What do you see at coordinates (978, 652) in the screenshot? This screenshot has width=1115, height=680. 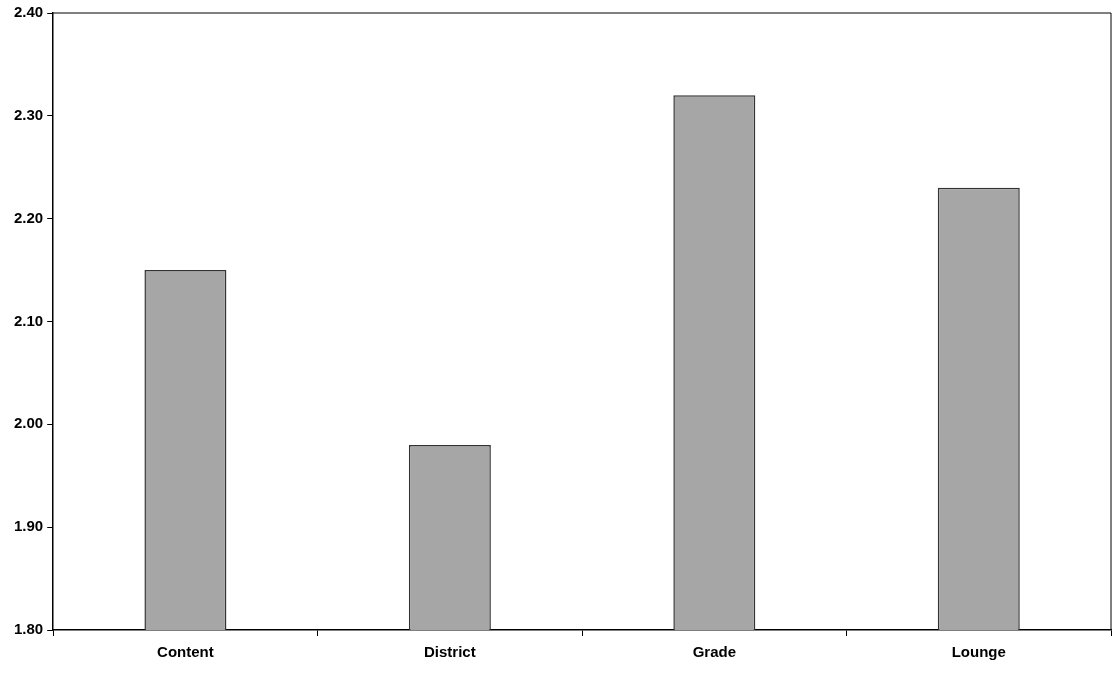 I see `x-tick-label: Lounge` at bounding box center [978, 652].